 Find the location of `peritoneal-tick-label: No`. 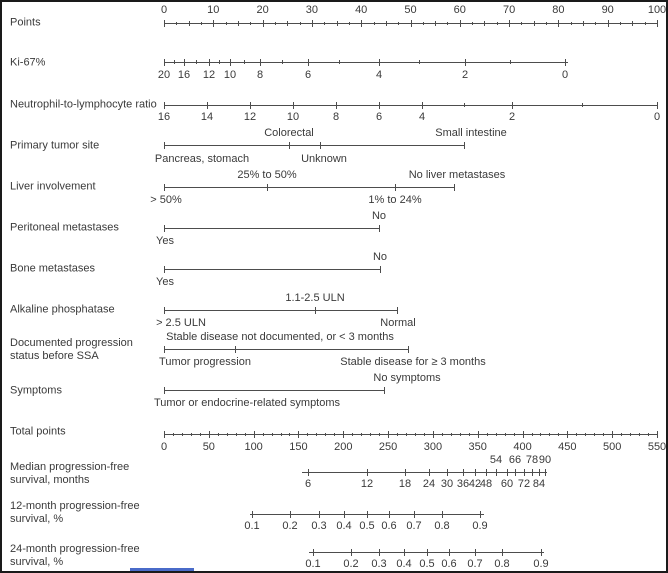

peritoneal-tick-label: No is located at coordinates (379, 216).